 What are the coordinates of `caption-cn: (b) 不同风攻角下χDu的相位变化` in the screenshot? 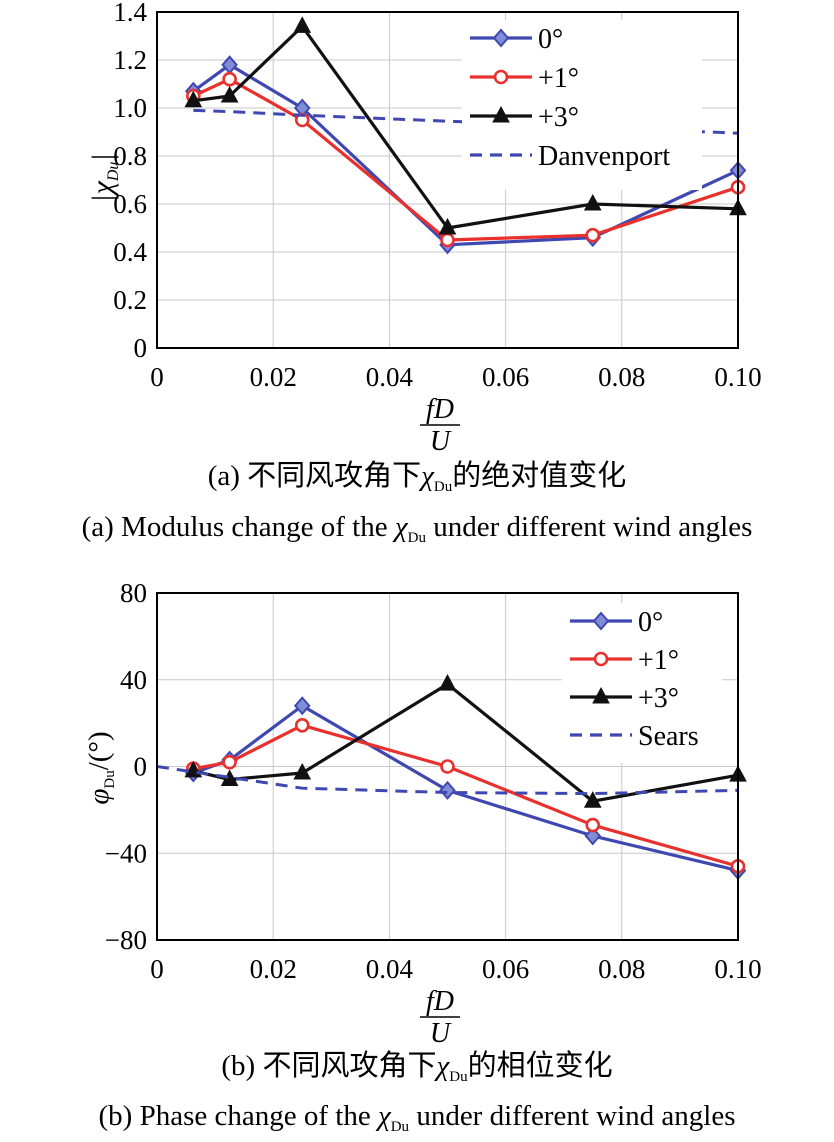 It's located at (416, 1067).